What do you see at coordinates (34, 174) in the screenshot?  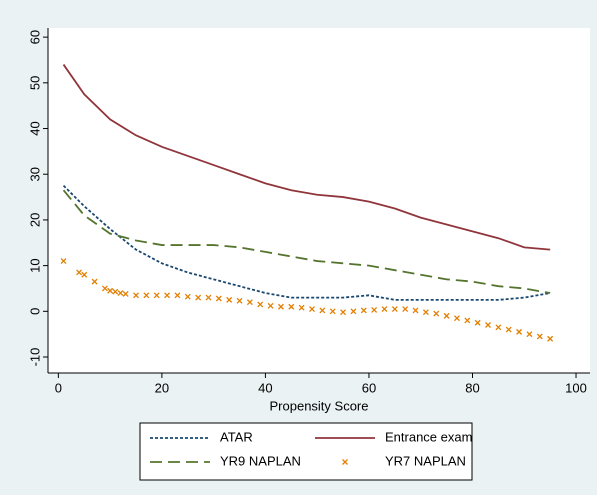 I see `y-tick-label: 30` at bounding box center [34, 174].